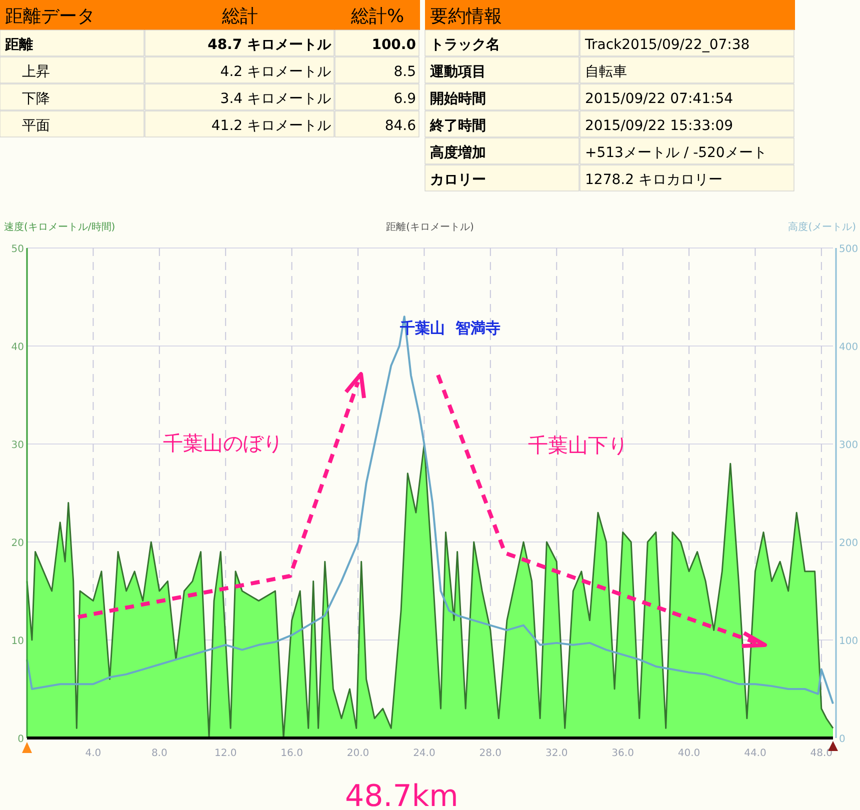 This screenshot has height=810, width=860. I want to click on text: 2015/09/22 07:41:54, so click(659, 99).